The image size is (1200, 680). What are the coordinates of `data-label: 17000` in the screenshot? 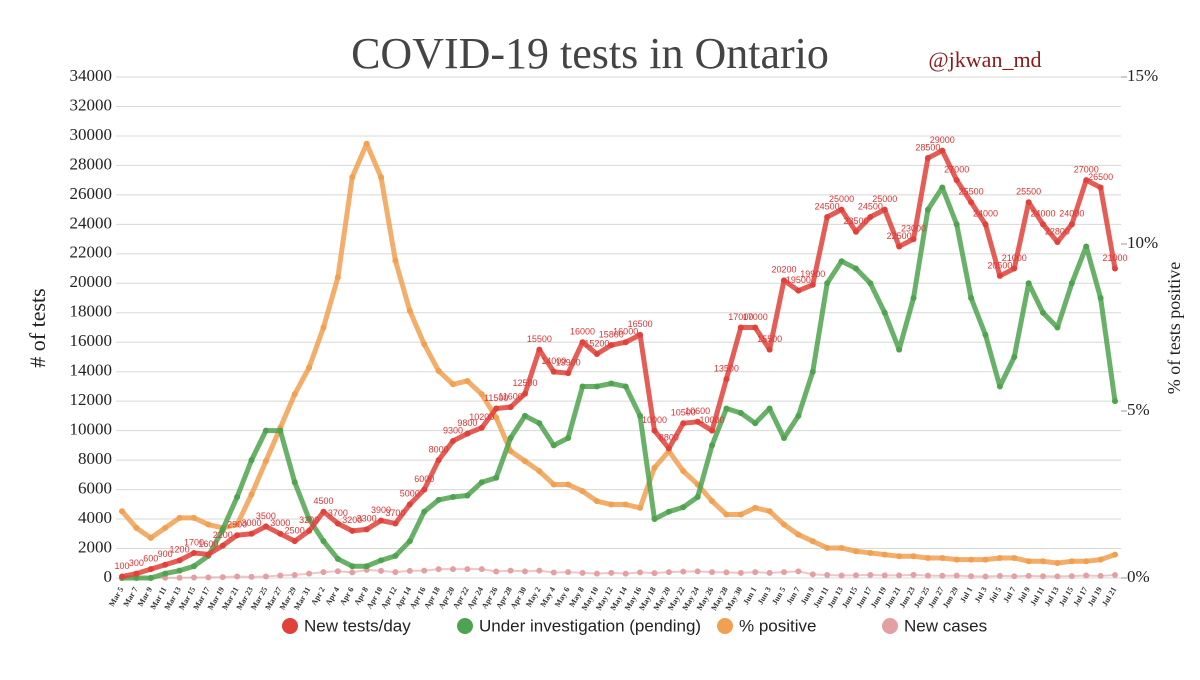 It's located at (755, 317).